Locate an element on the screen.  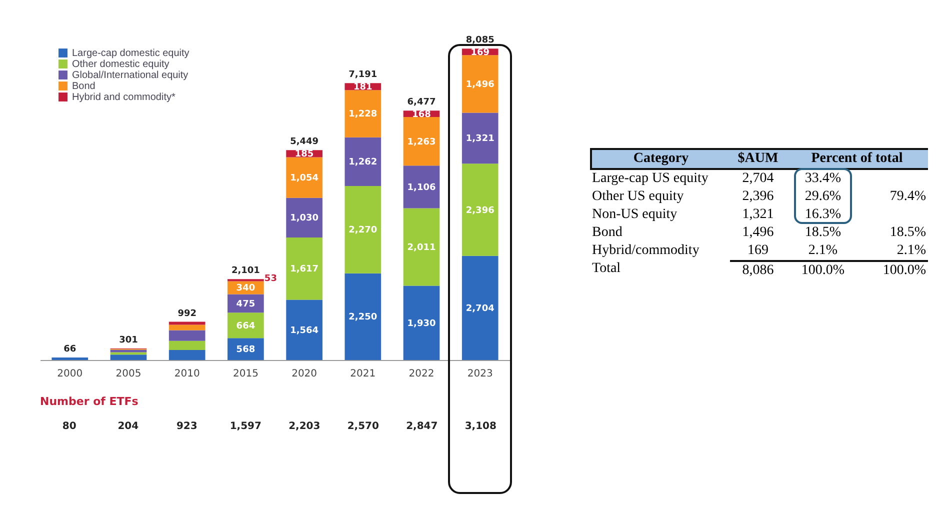
total-label: 2,101 is located at coordinates (245, 271).